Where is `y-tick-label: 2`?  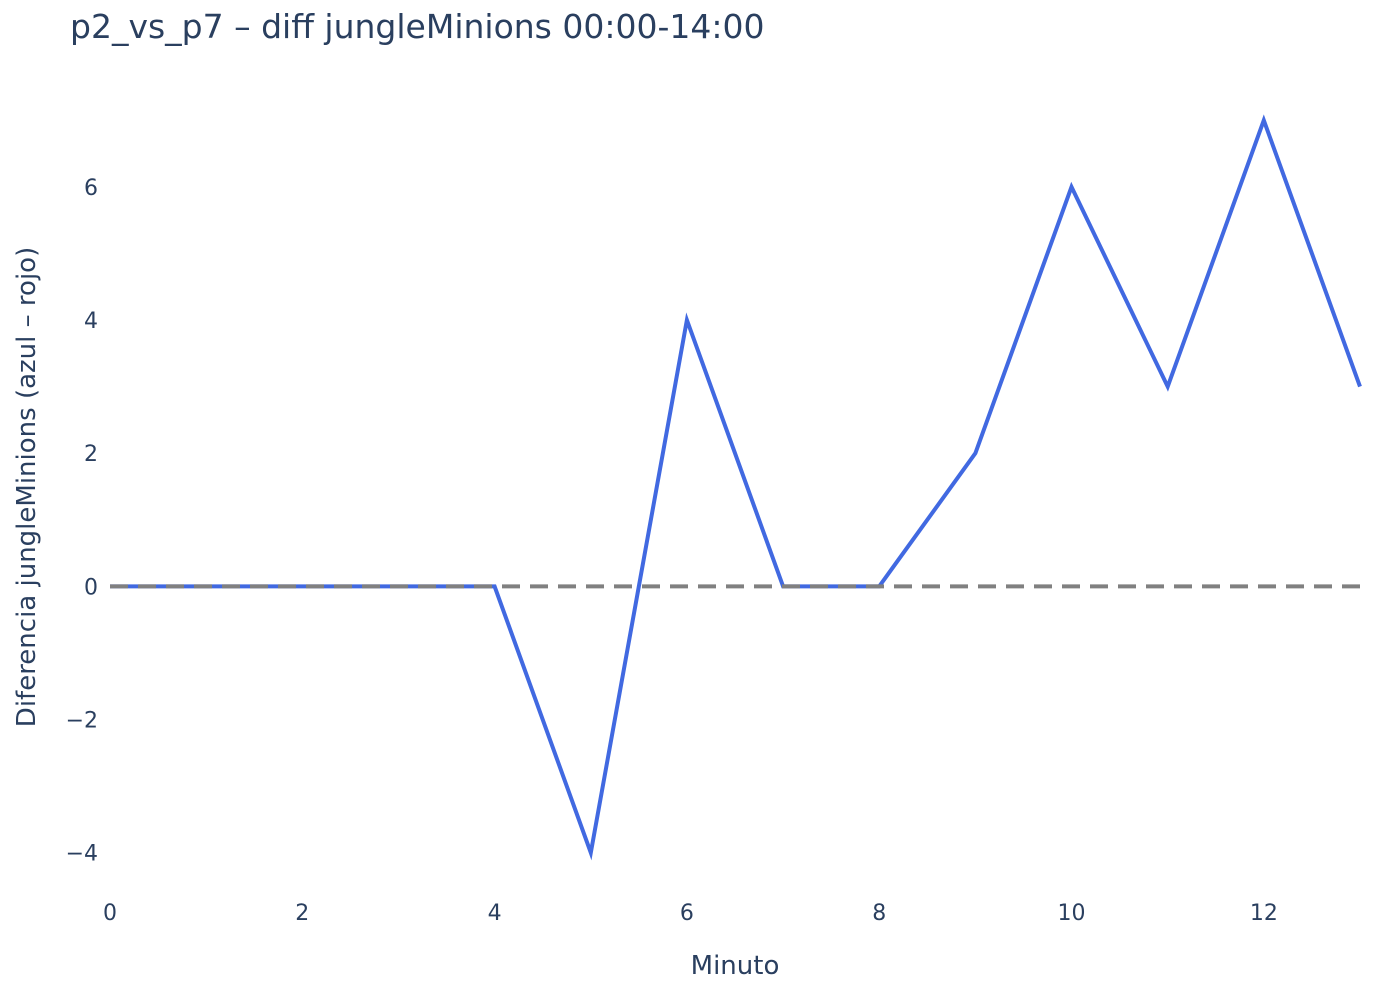 y-tick-label: 2 is located at coordinates (91, 454).